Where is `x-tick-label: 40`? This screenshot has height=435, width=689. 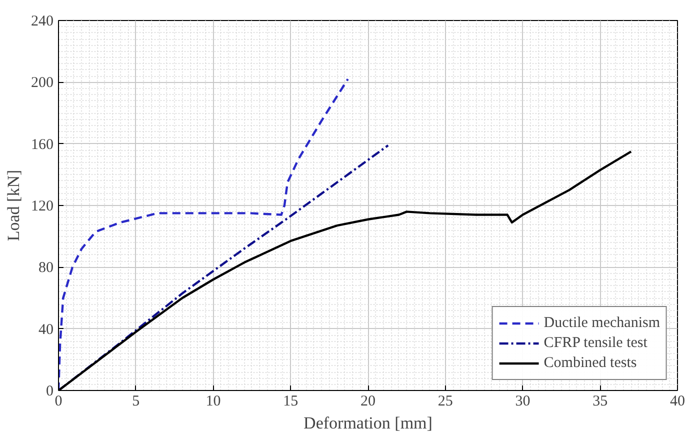 x-tick-label: 40 is located at coordinates (677, 402).